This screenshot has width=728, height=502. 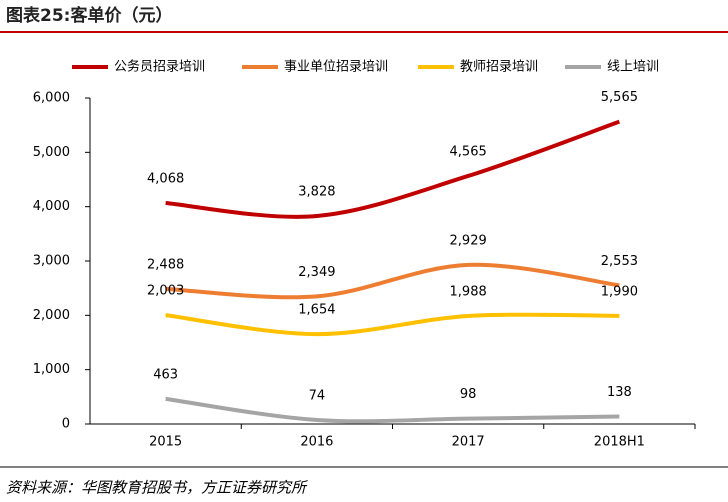 I want to click on data-label: 2,003, so click(x=165, y=291).